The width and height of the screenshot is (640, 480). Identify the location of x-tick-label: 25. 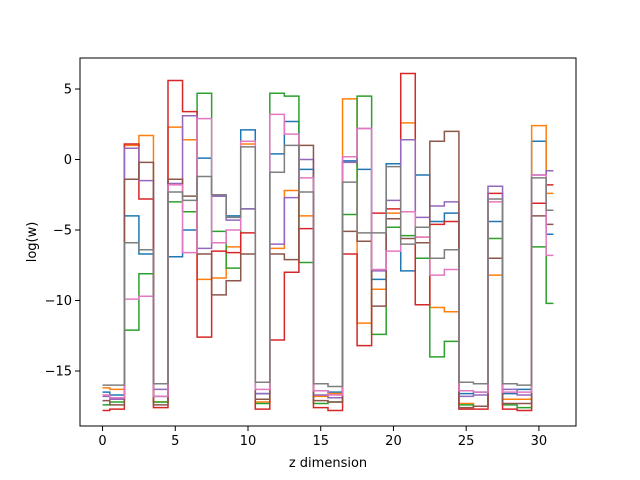
(466, 441).